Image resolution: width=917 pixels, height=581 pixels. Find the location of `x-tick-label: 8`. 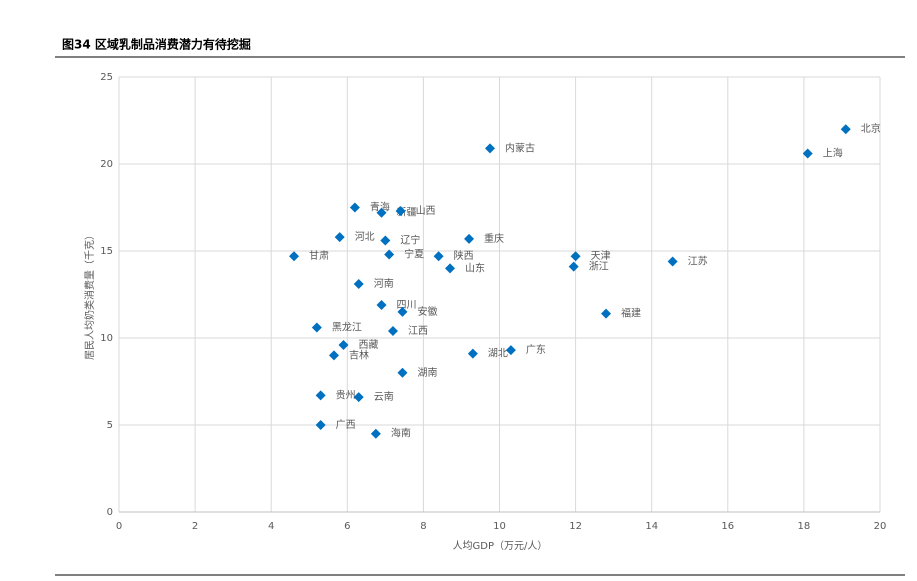

x-tick-label: 8 is located at coordinates (423, 526).